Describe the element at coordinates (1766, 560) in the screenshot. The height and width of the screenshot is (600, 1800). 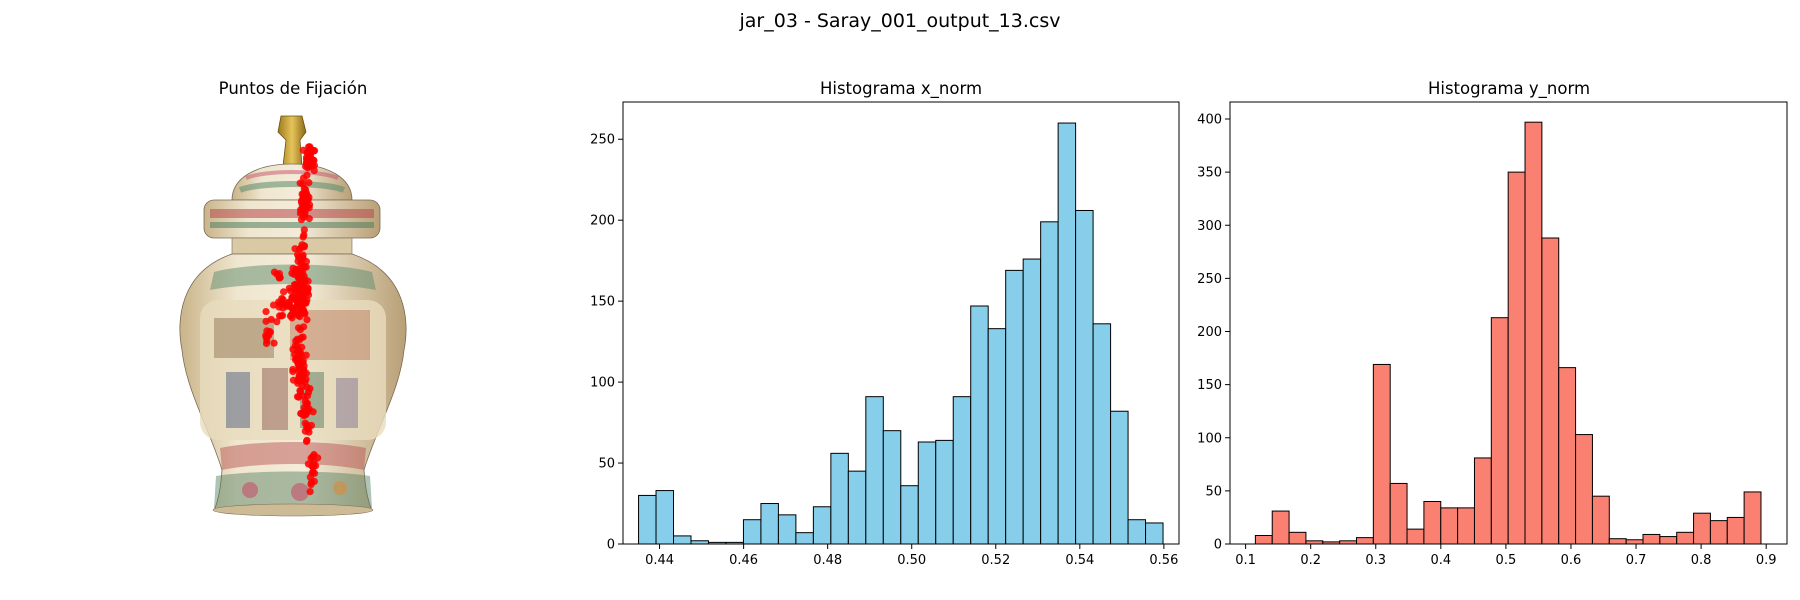
I see `y-histogram-x-tick-label: 0.9` at that location.